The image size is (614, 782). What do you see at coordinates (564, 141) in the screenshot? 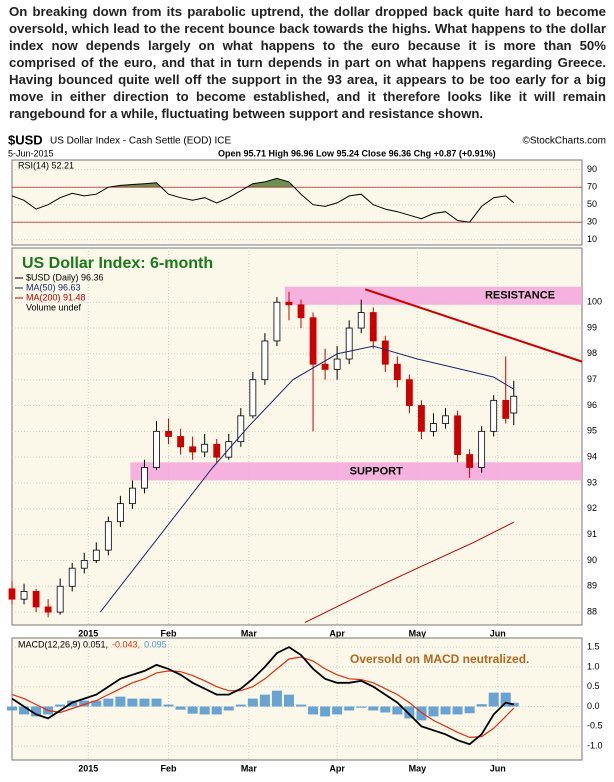
I see `source: ©StockCharts.com` at bounding box center [564, 141].